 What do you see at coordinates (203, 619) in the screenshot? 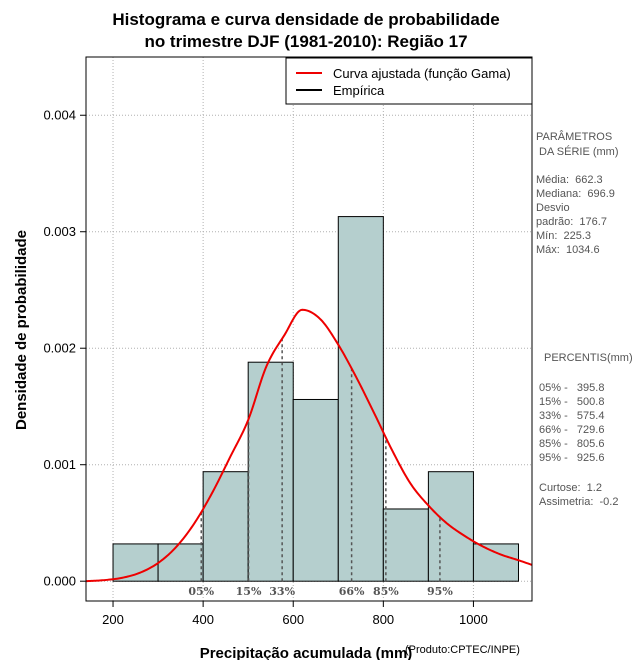
I see `x-tick-label-1: 400` at bounding box center [203, 619].